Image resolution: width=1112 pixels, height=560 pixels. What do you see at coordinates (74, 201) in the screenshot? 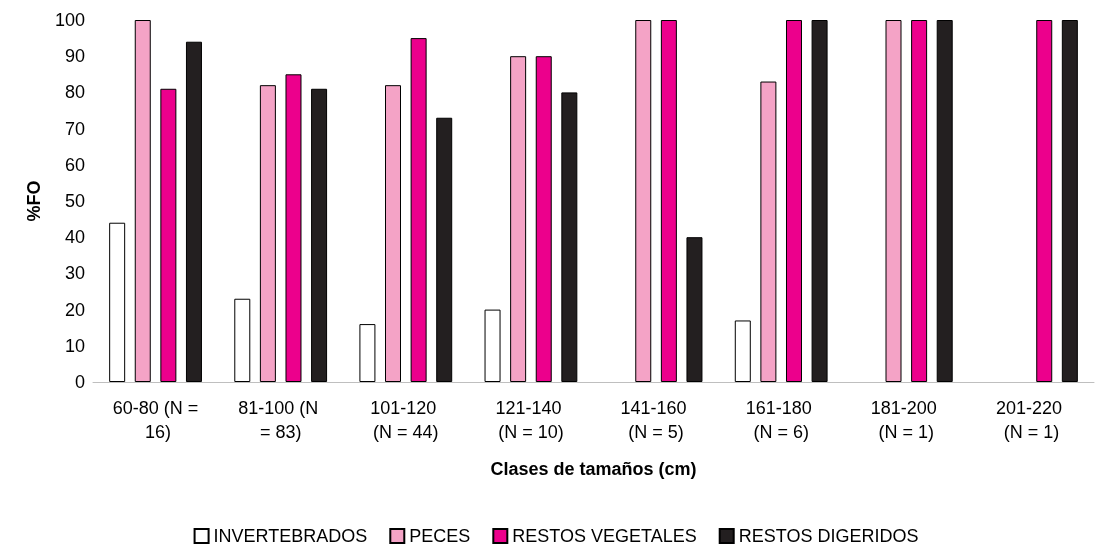
I see `y-tick-label: 50` at bounding box center [74, 201].